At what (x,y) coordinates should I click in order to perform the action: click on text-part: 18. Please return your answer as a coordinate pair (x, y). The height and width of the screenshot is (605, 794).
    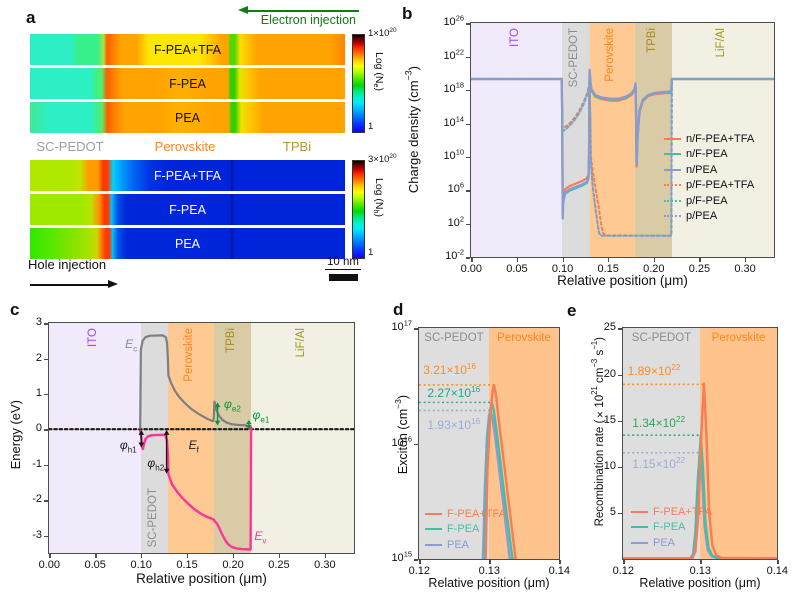
    Looking at the image, I should click on (459, 85).